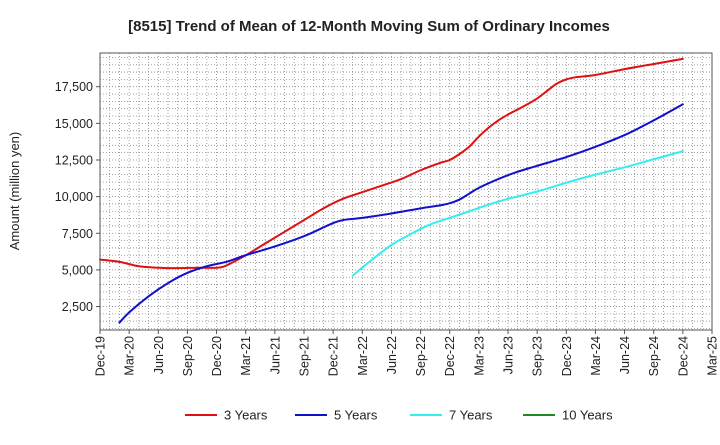 This screenshot has height=445, width=720. What do you see at coordinates (356, 415) in the screenshot?
I see `legend-label-2: 5 Years` at bounding box center [356, 415].